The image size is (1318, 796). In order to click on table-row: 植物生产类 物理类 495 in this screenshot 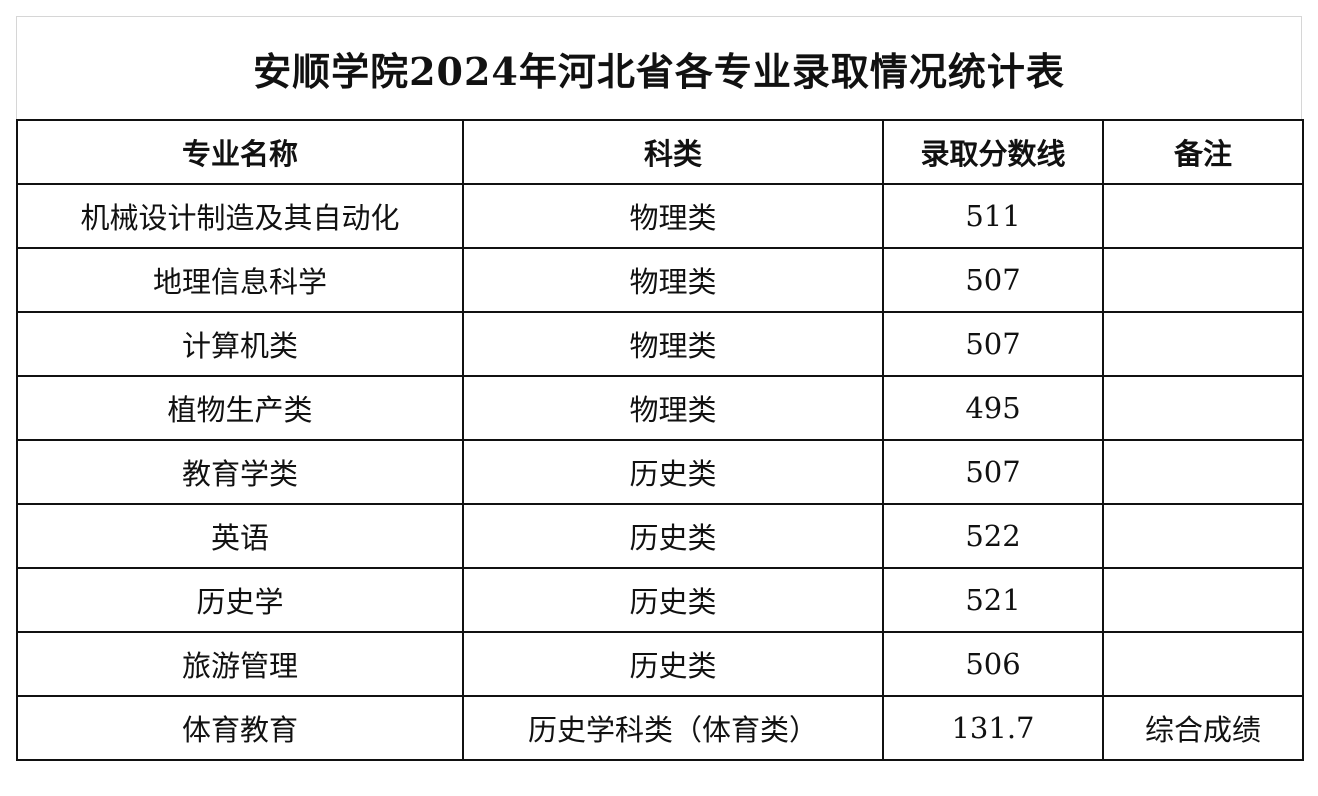, I will do `click(660, 408)`.